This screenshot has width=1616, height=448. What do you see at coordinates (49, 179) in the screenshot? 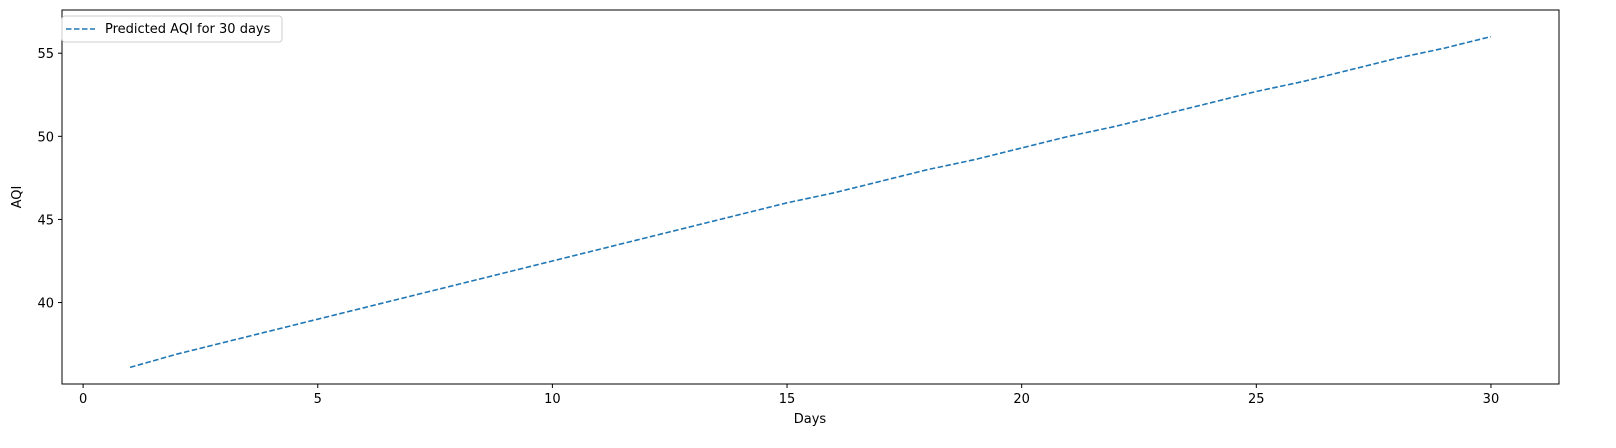
I see `y-axis: 40 45 50 55` at bounding box center [49, 179].